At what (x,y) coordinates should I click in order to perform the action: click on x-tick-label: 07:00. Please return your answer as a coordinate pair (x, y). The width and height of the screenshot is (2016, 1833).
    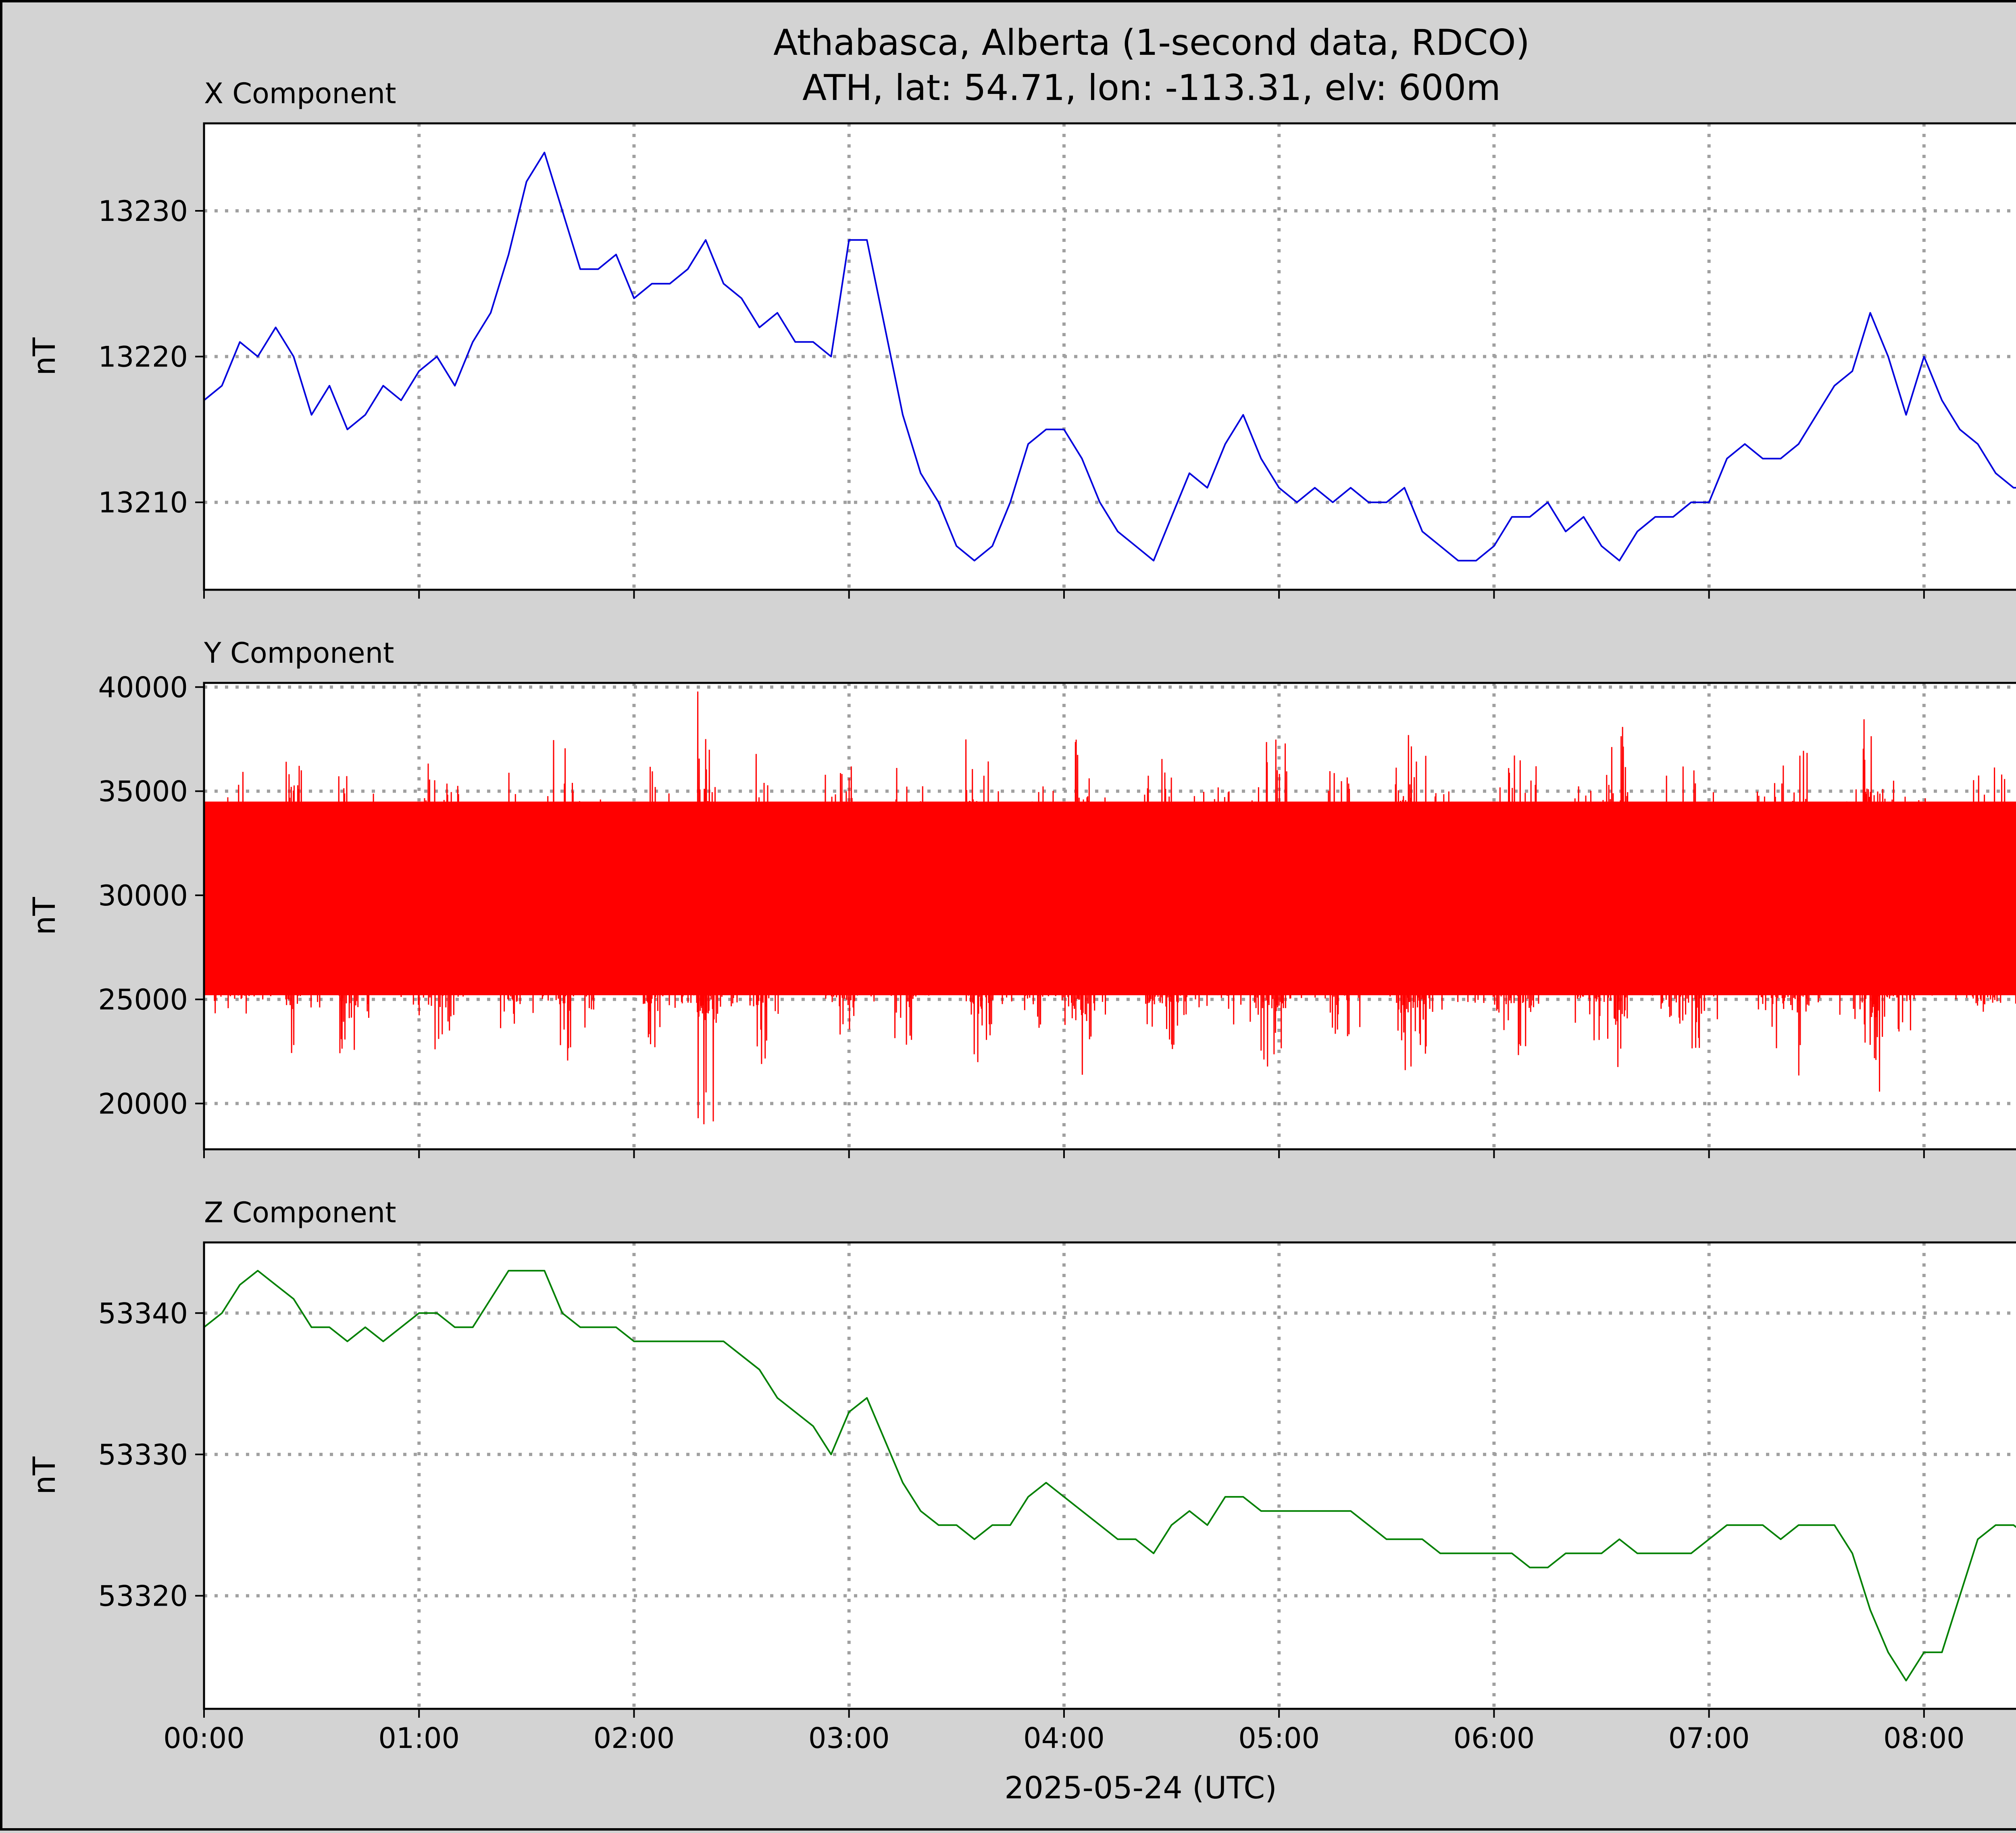
    Looking at the image, I should click on (1709, 1738).